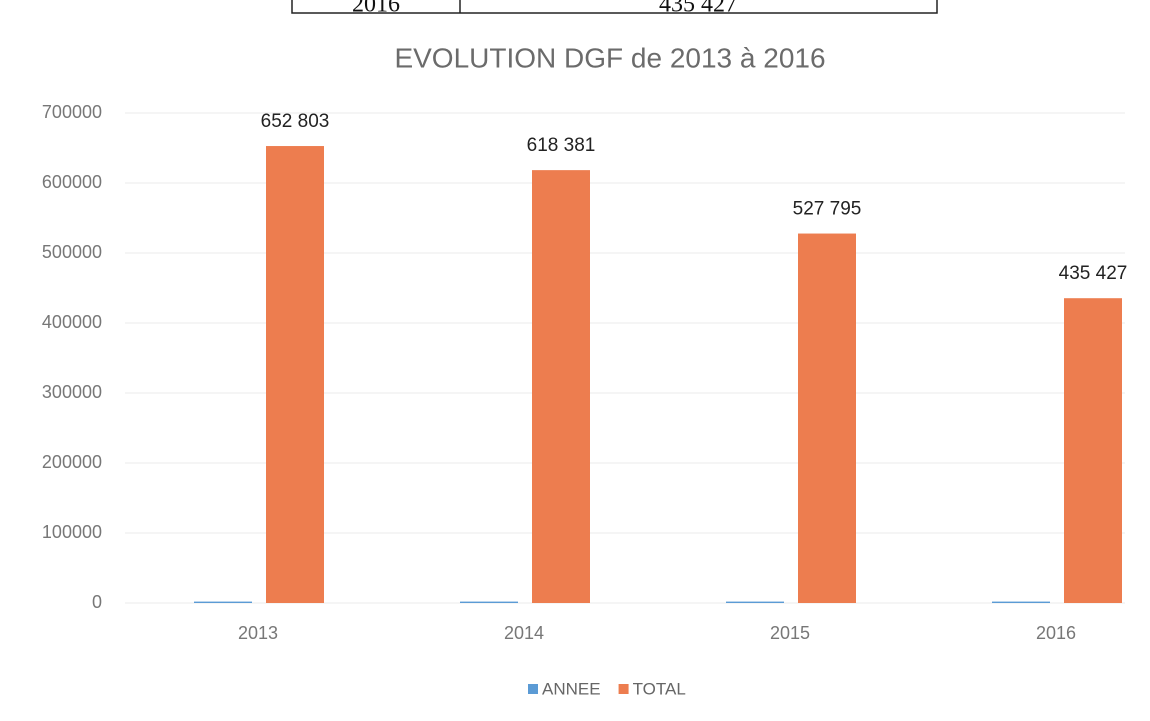  Describe the element at coordinates (72, 462) in the screenshot. I see `y-tick-label: 200000` at that location.